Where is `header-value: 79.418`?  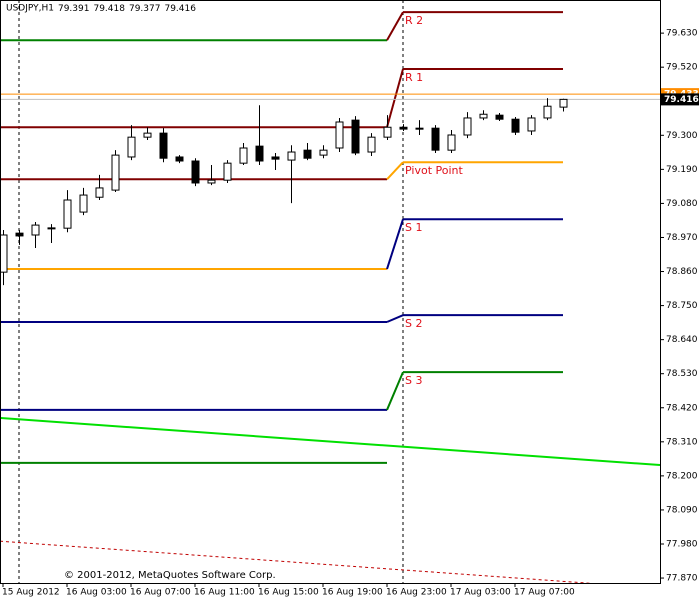
header-value: 79.418 is located at coordinates (109, 9).